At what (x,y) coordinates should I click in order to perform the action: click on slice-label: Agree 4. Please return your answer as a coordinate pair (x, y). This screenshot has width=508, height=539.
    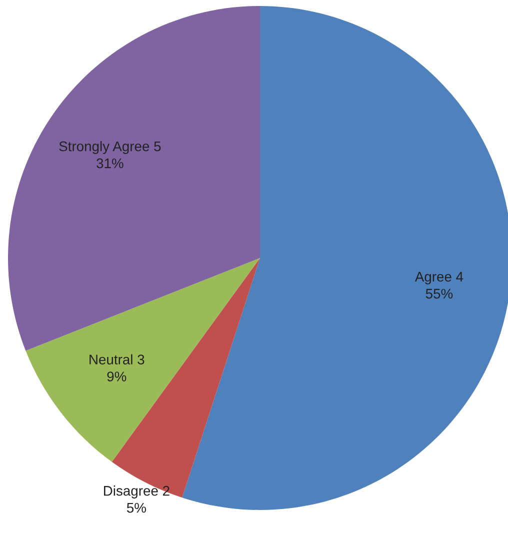
    Looking at the image, I should click on (439, 278).